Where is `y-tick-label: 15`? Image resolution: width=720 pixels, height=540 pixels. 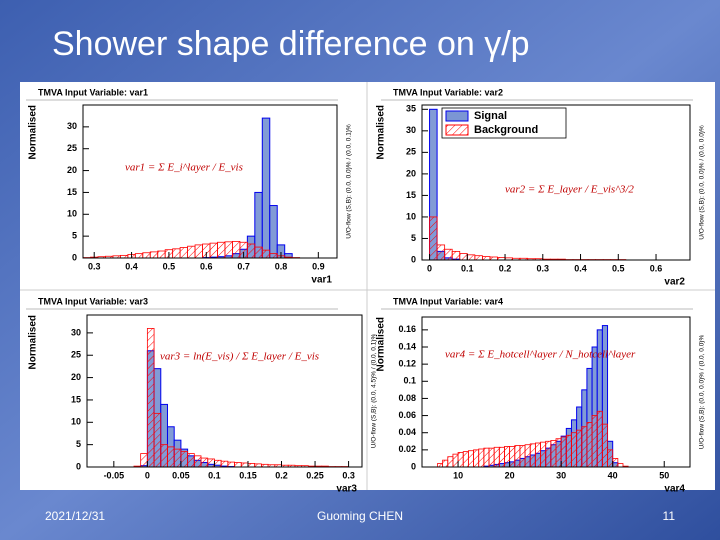
y-tick-label: 15 is located at coordinates (411, 195).